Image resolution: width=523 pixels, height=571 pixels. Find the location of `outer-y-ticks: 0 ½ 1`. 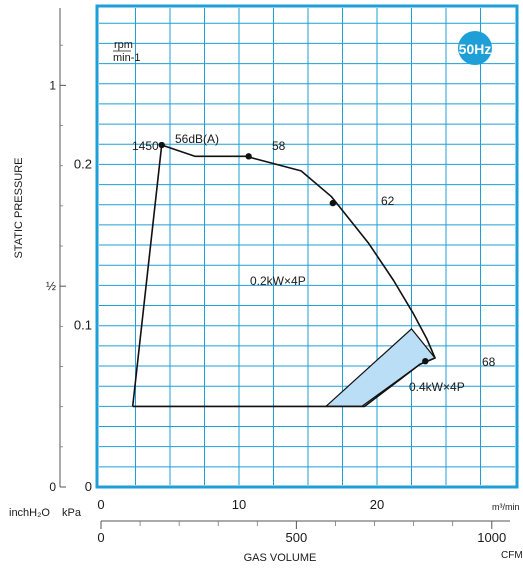

outer-y-ticks: 0 ½ 1 is located at coordinates (56, 269).